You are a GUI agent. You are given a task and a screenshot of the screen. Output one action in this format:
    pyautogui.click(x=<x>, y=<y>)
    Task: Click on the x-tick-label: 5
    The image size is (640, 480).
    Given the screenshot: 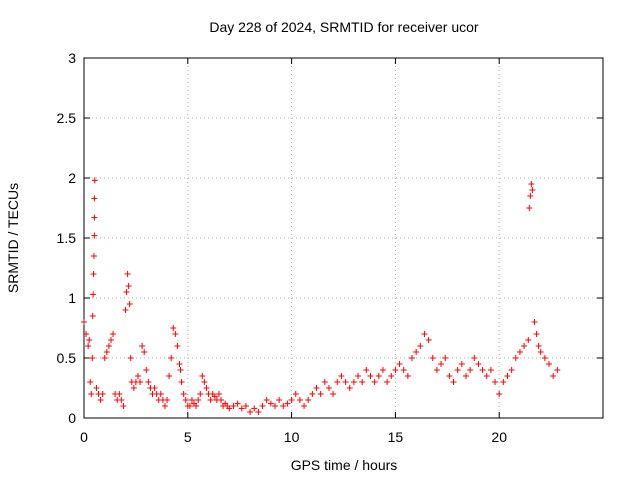 What is the action you would take?
    pyautogui.click(x=188, y=437)
    